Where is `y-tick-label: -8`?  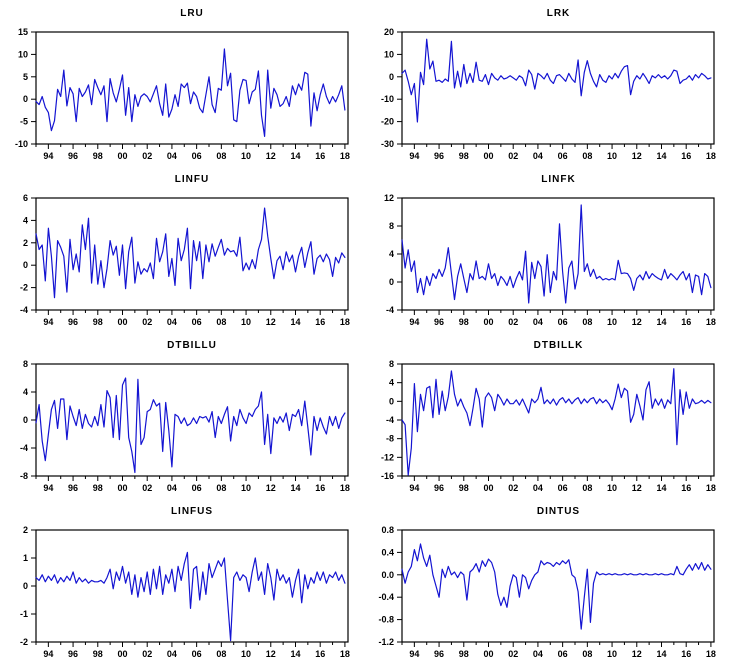 y-tick-label: -8 is located at coordinates (390, 439).